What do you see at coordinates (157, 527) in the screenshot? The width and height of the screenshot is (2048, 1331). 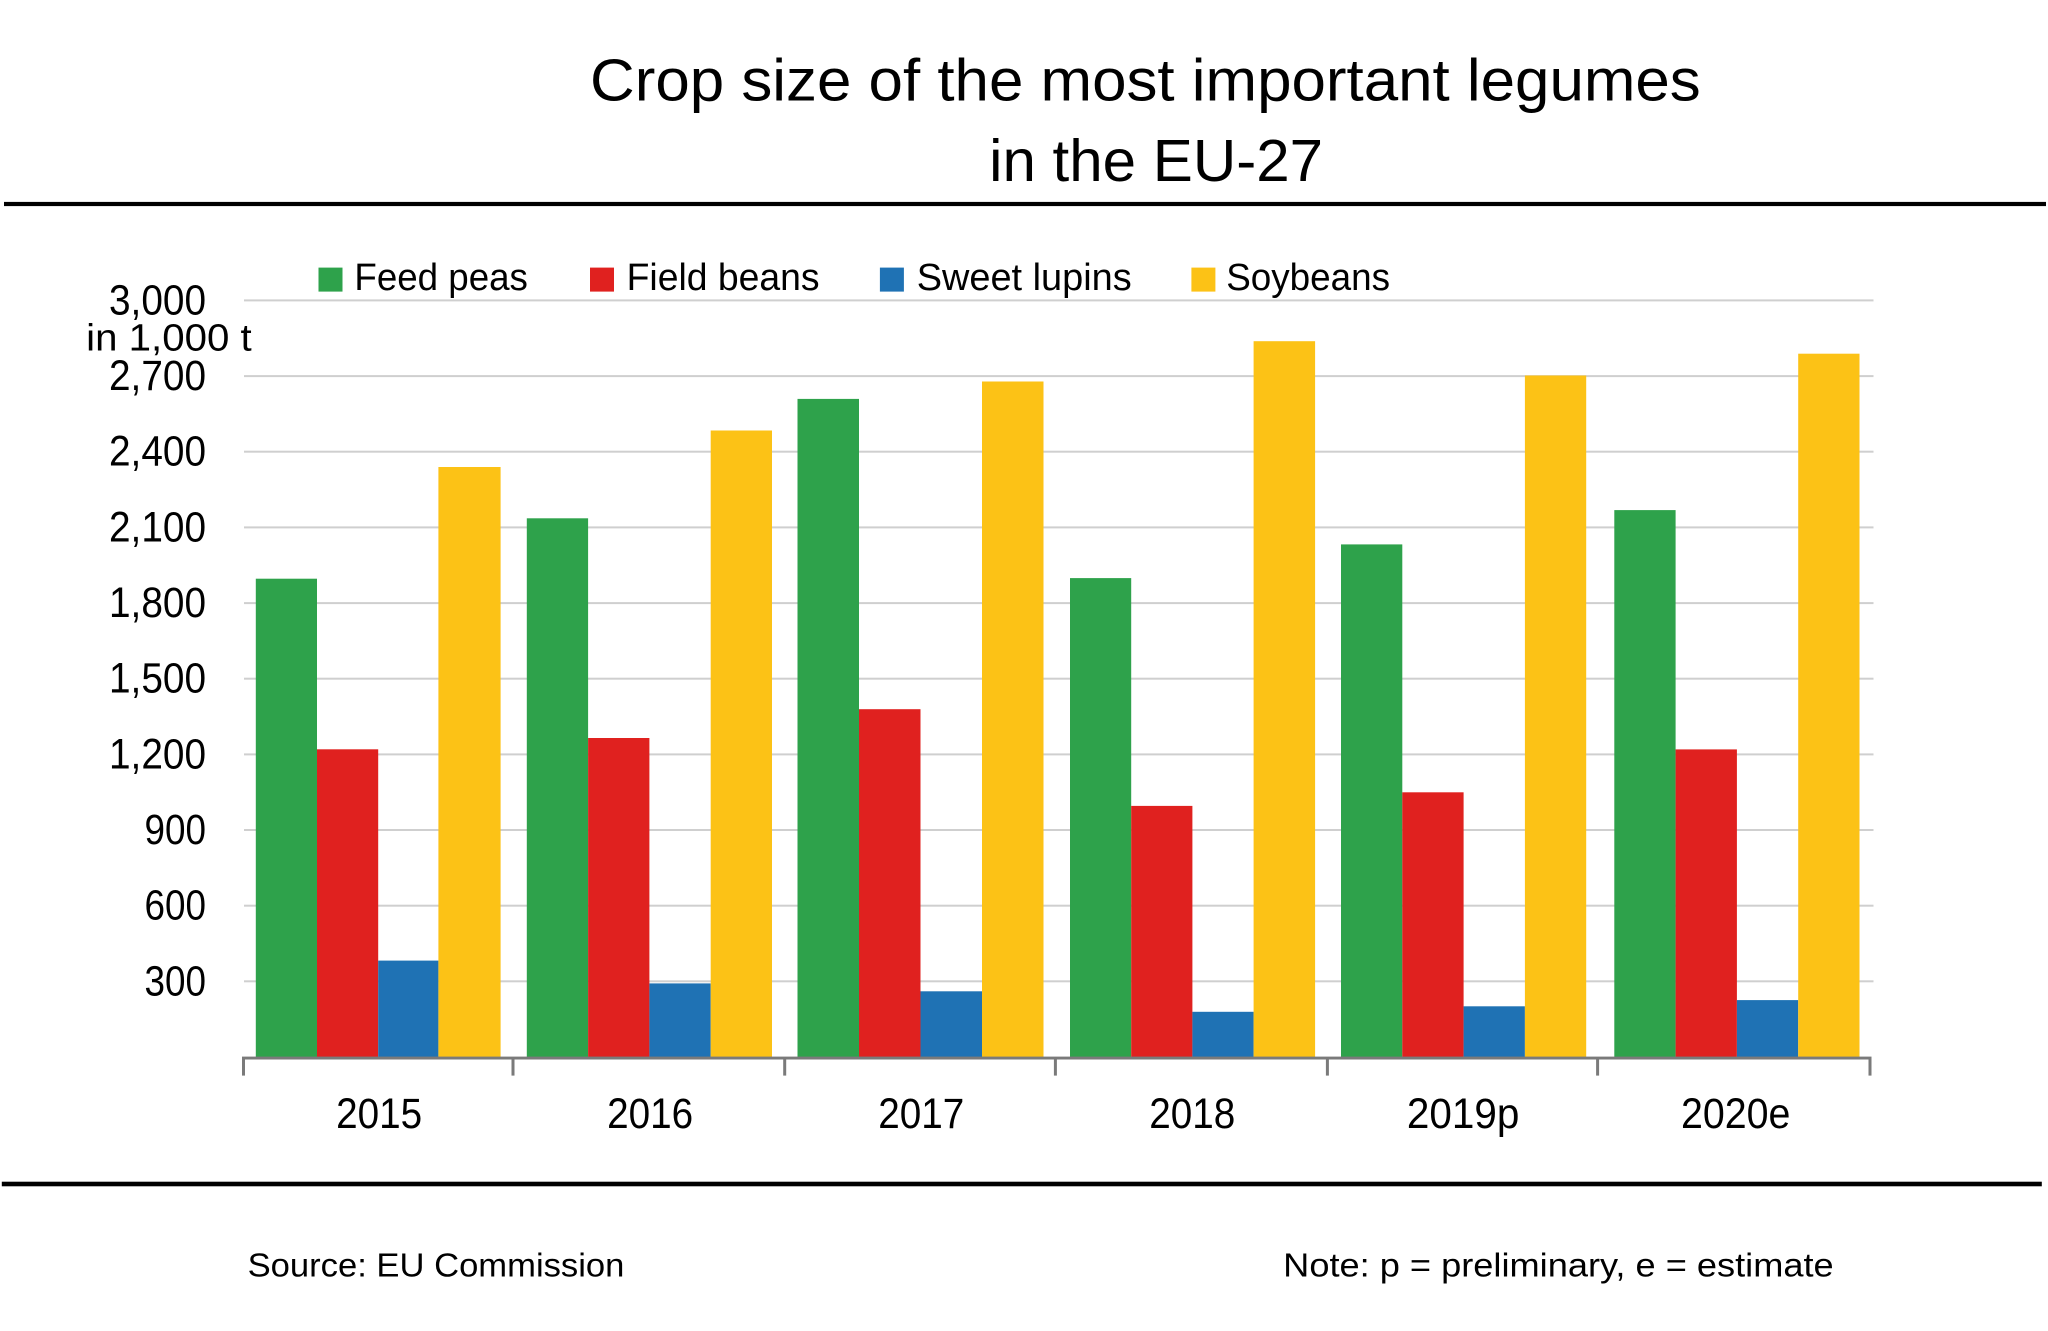 I see `svg-text: 2,100` at bounding box center [157, 527].